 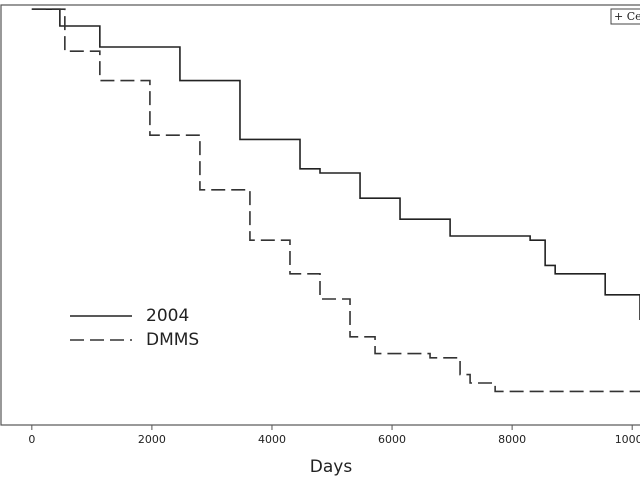 I want to click on legend-label: 2004, so click(x=167, y=316).